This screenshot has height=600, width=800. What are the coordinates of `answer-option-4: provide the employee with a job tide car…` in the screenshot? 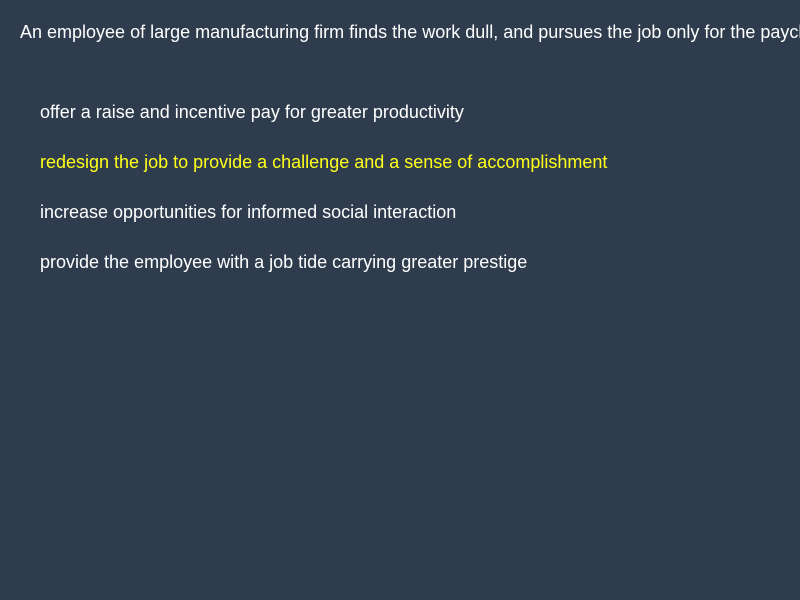 It's located at (284, 262).